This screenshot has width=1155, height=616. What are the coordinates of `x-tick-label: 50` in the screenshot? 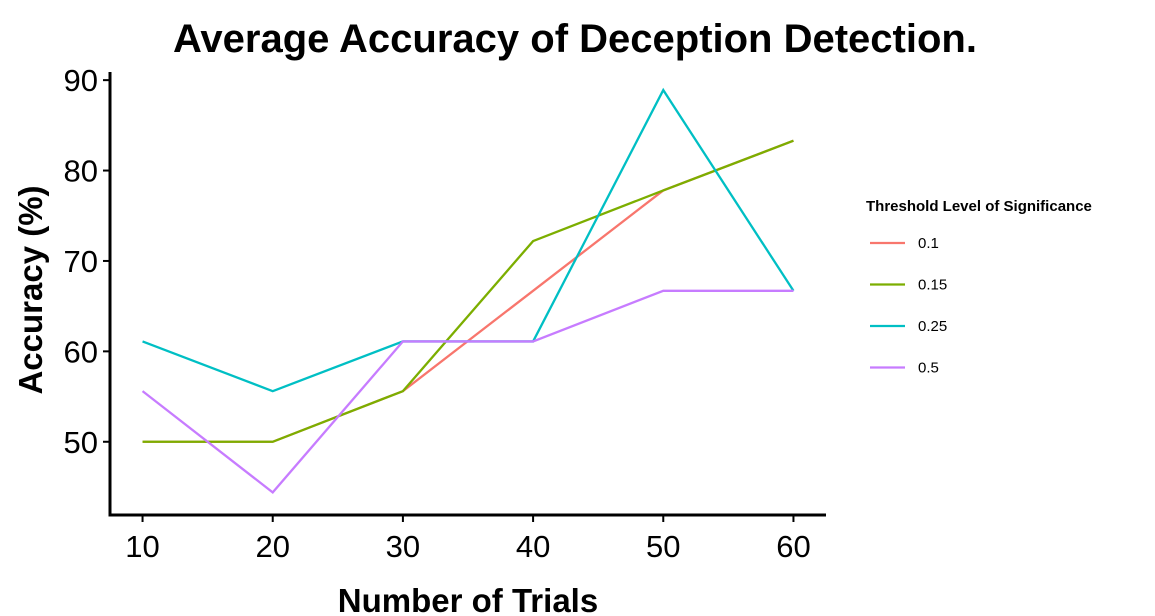 It's located at (663, 546).